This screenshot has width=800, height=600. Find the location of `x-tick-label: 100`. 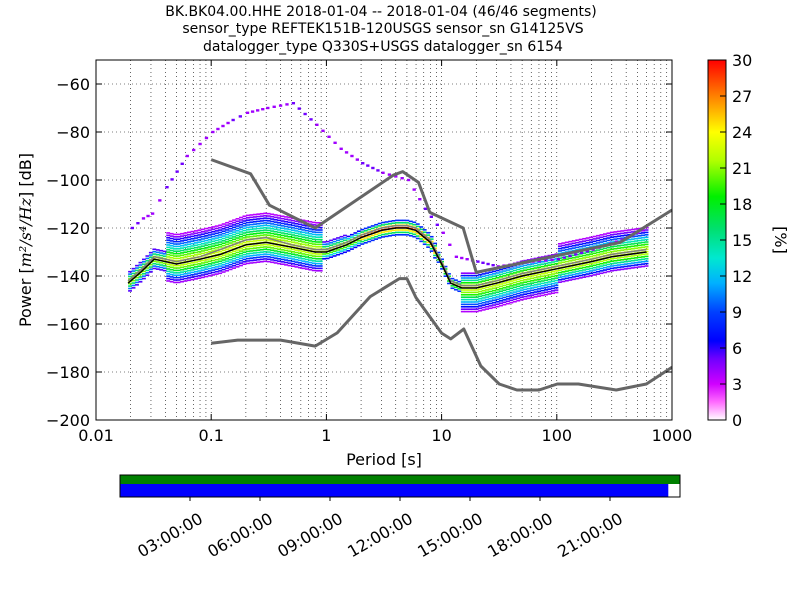

x-tick-label: 100 is located at coordinates (557, 435).